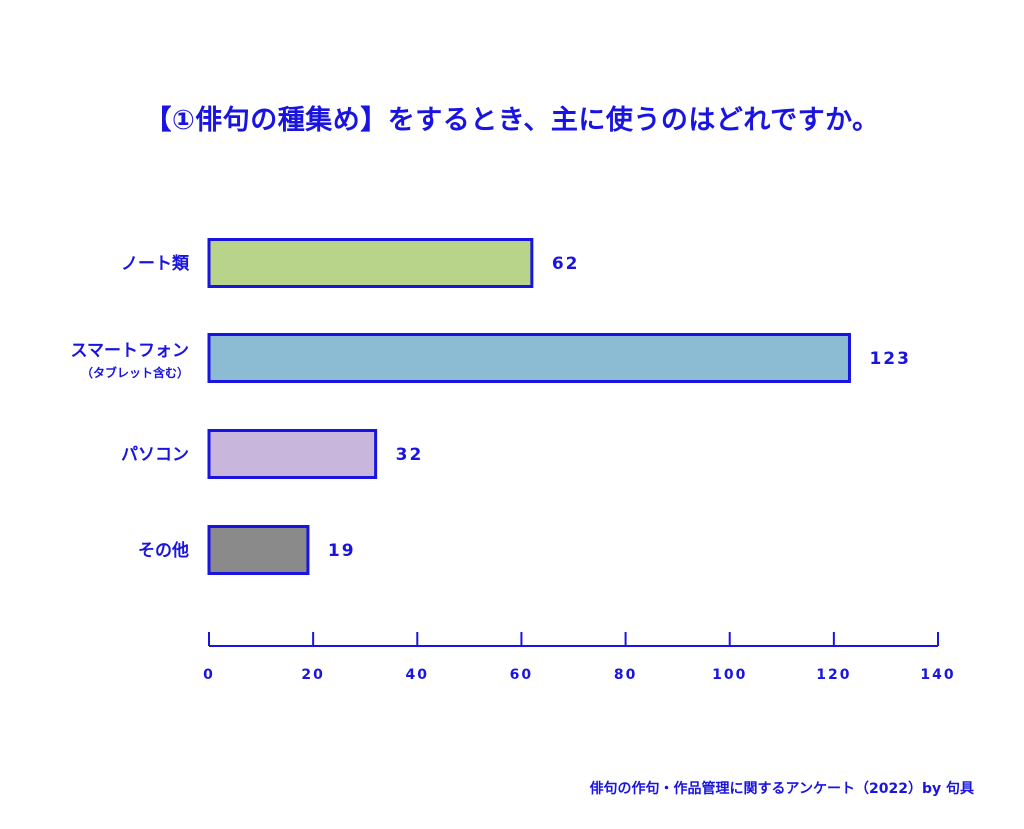 This screenshot has height=829, width=1024. What do you see at coordinates (312, 675) in the screenshot?
I see `x-tick-label: 20` at bounding box center [312, 675].